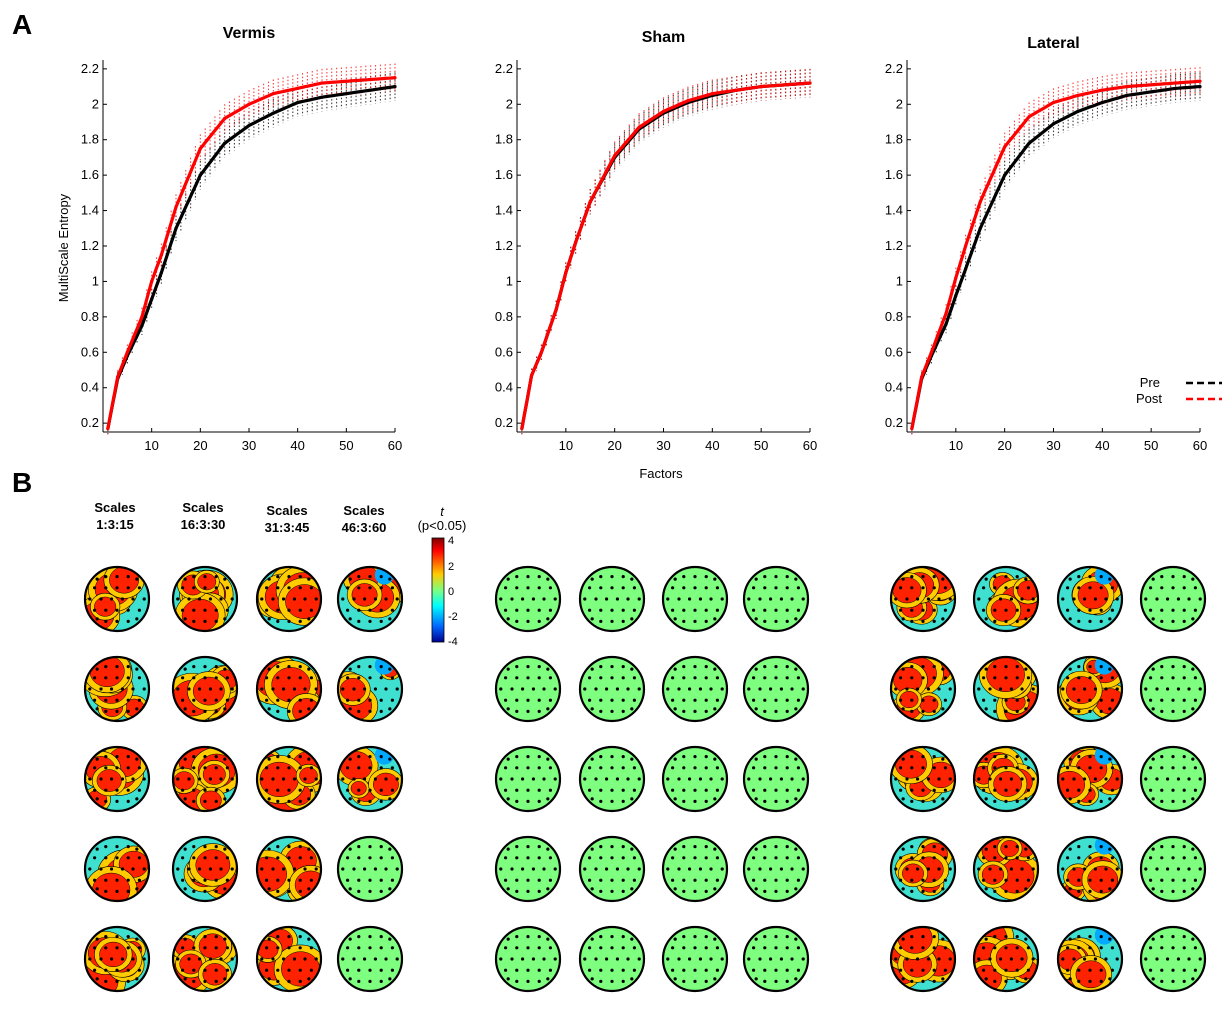 The height and width of the screenshot is (1027, 1232). I want to click on y-axis-label: MultiScale Entropy, so click(63, 247).